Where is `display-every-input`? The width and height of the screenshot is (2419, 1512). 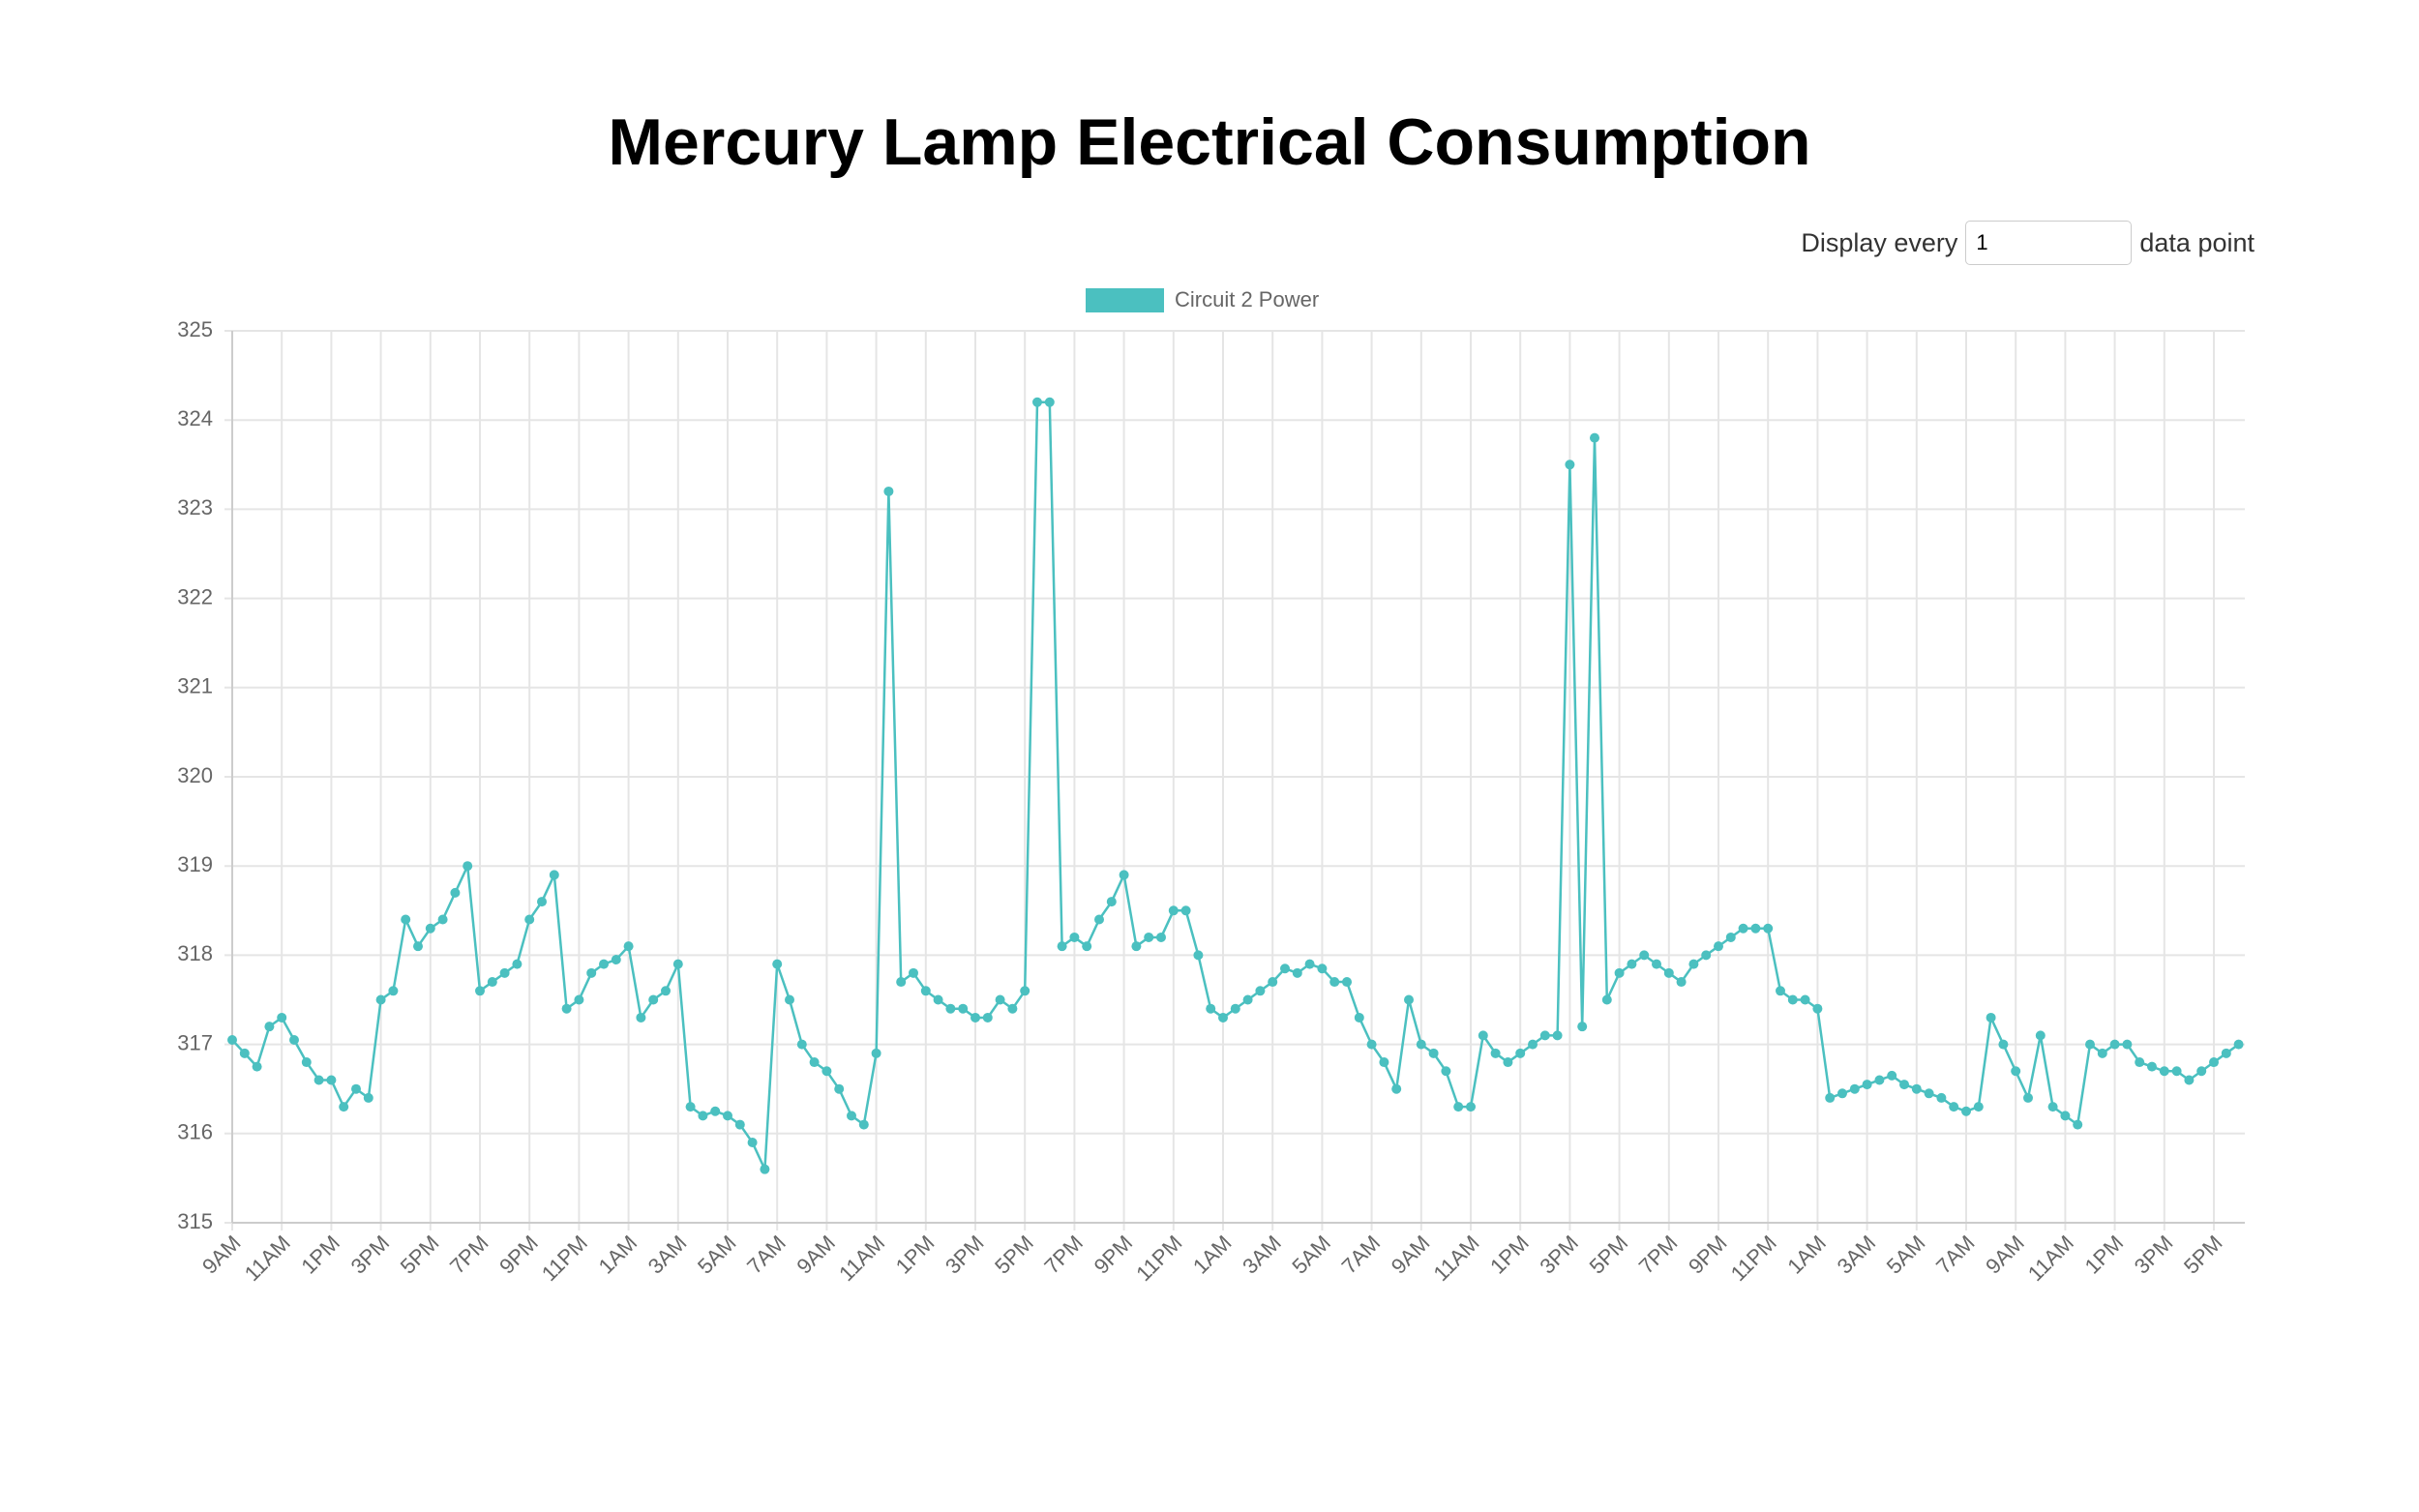
display-every-input is located at coordinates (2049, 243).